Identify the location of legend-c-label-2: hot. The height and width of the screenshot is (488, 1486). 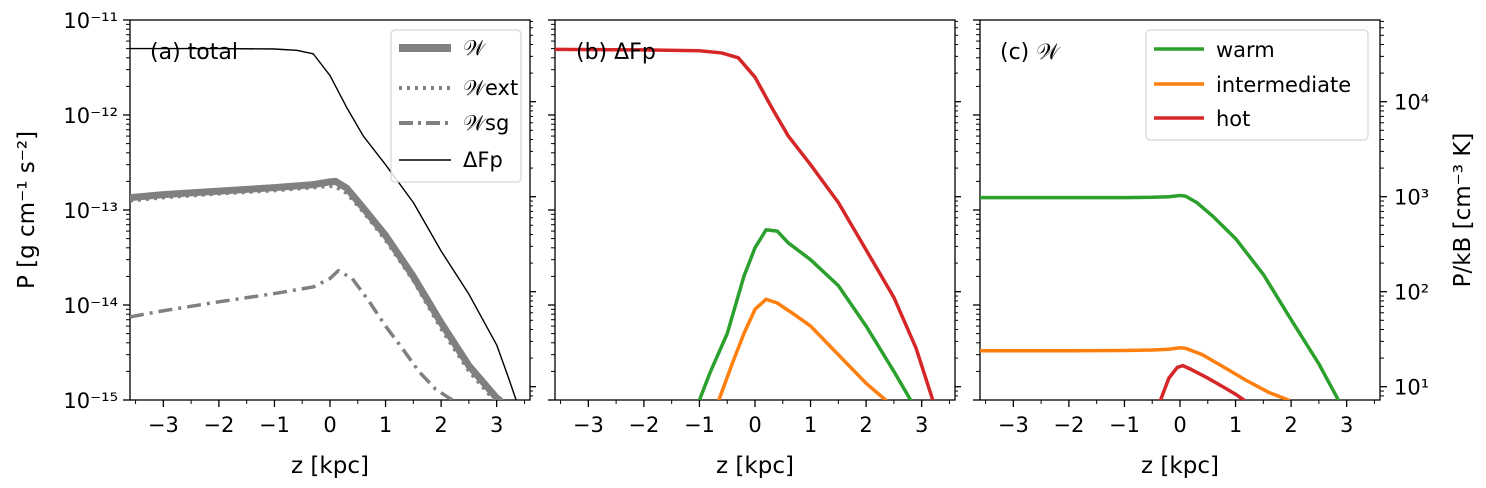
(1233, 119).